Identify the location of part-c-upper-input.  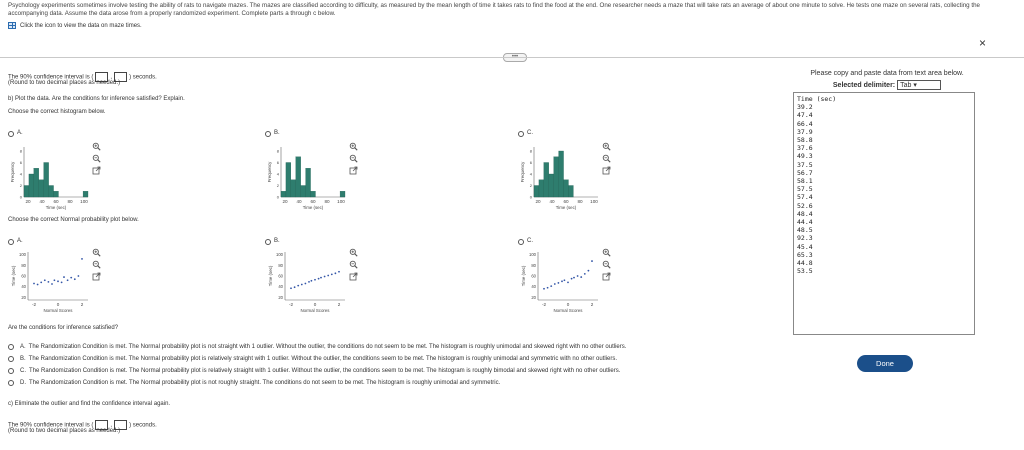
(121, 425).